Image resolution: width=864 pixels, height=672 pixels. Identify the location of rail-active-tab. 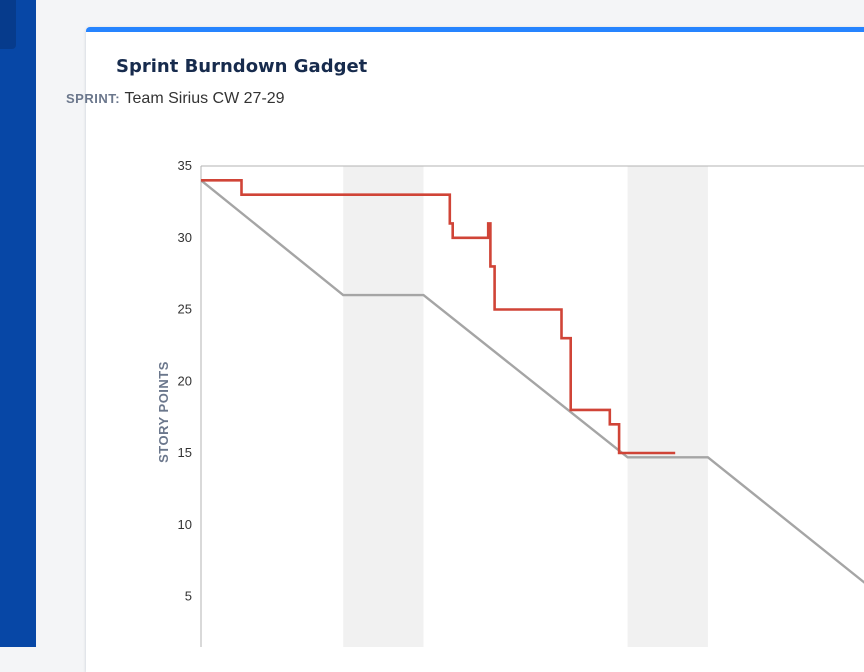
(8, 24).